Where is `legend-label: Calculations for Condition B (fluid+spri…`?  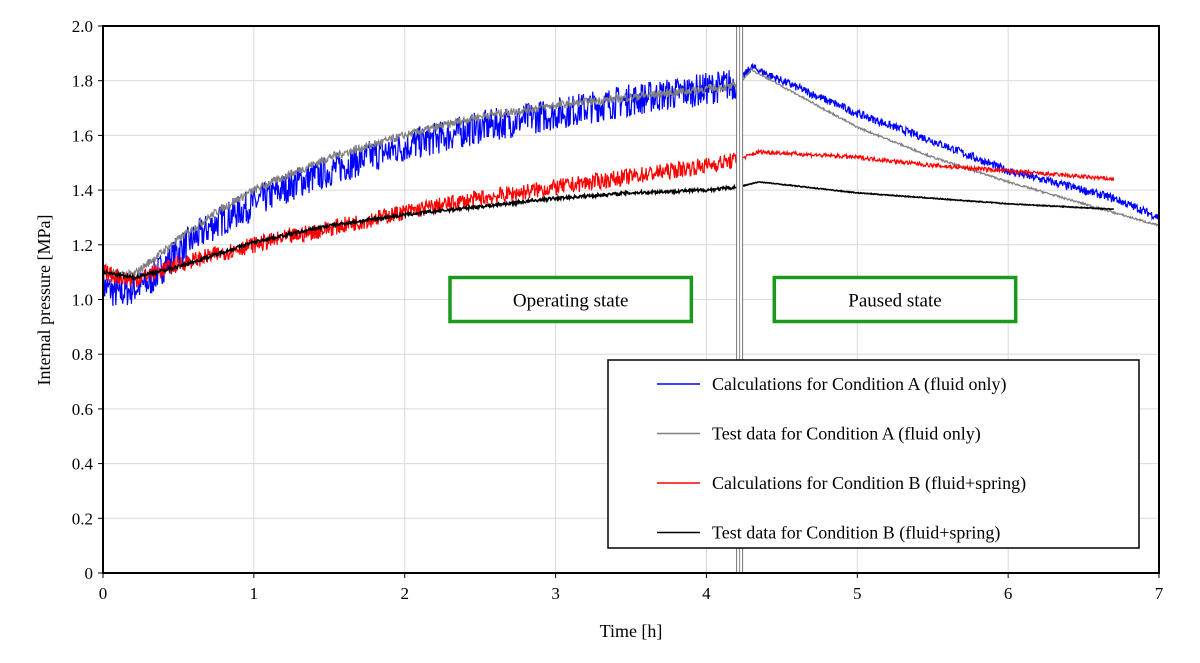 legend-label: Calculations for Condition B (fluid+spri… is located at coordinates (869, 483).